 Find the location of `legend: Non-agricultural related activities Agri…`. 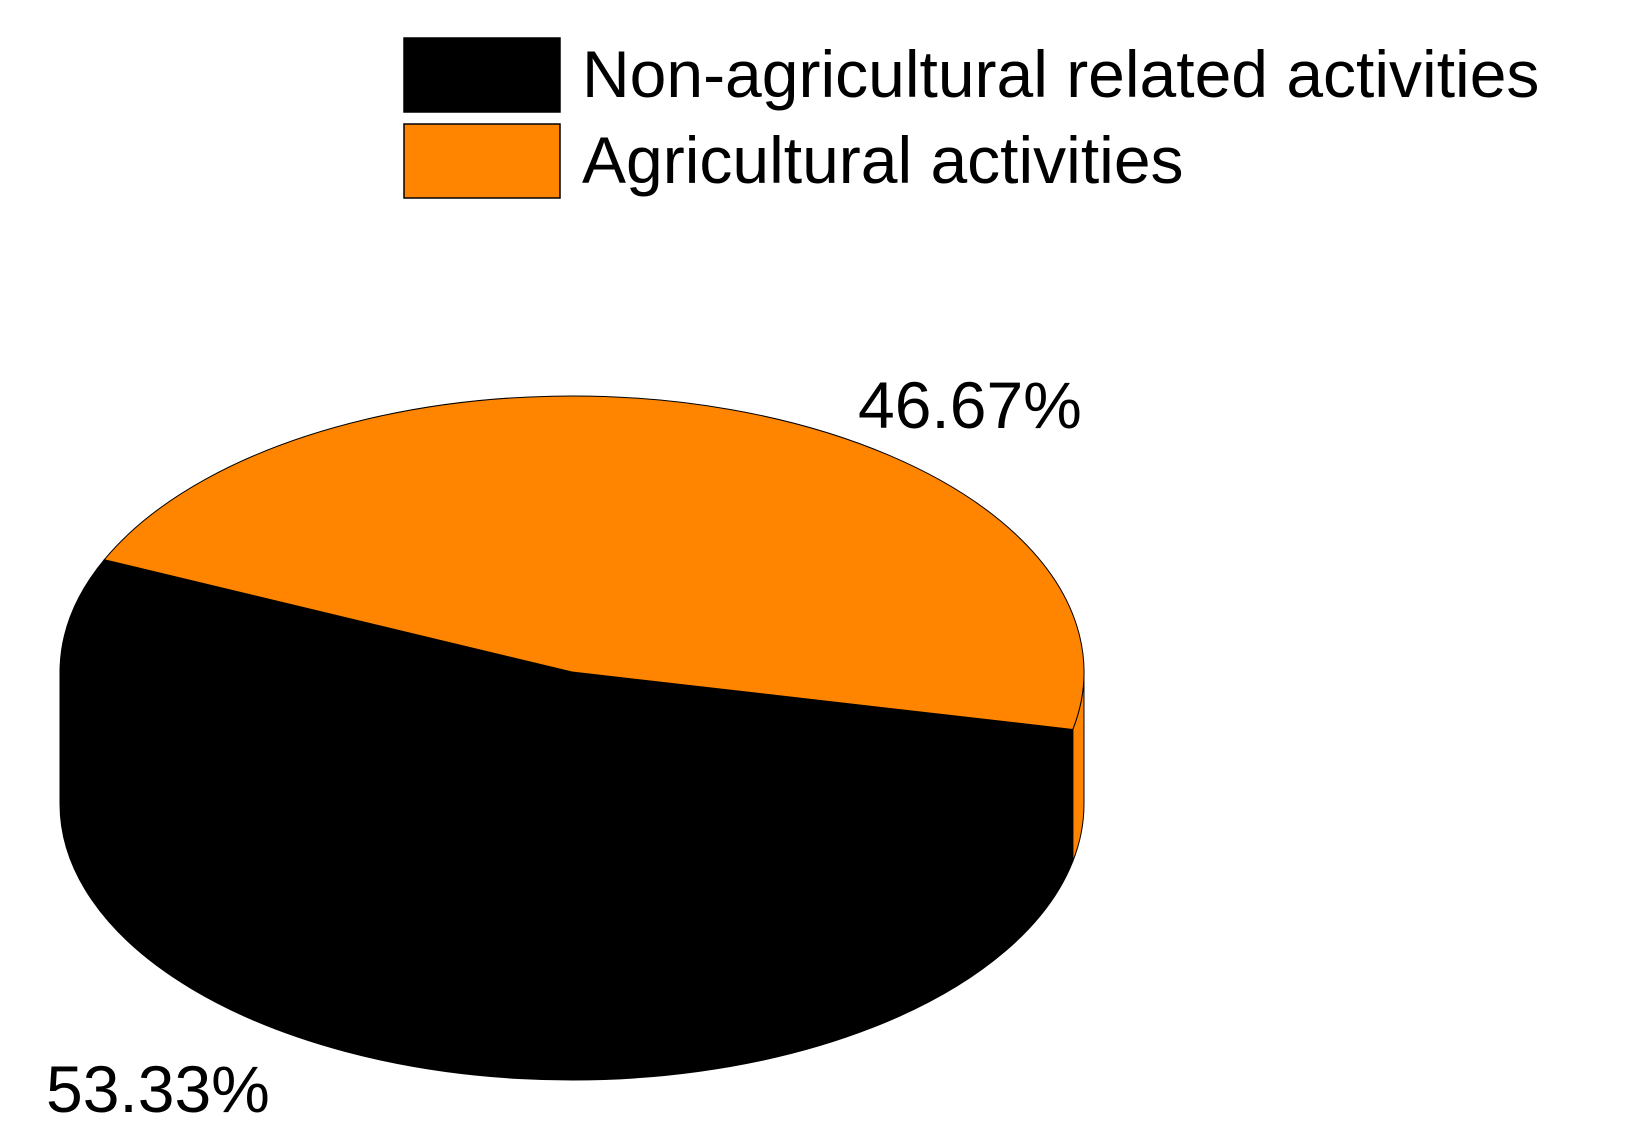

legend: Non-agricultural related activities Agri… is located at coordinates (971, 118).